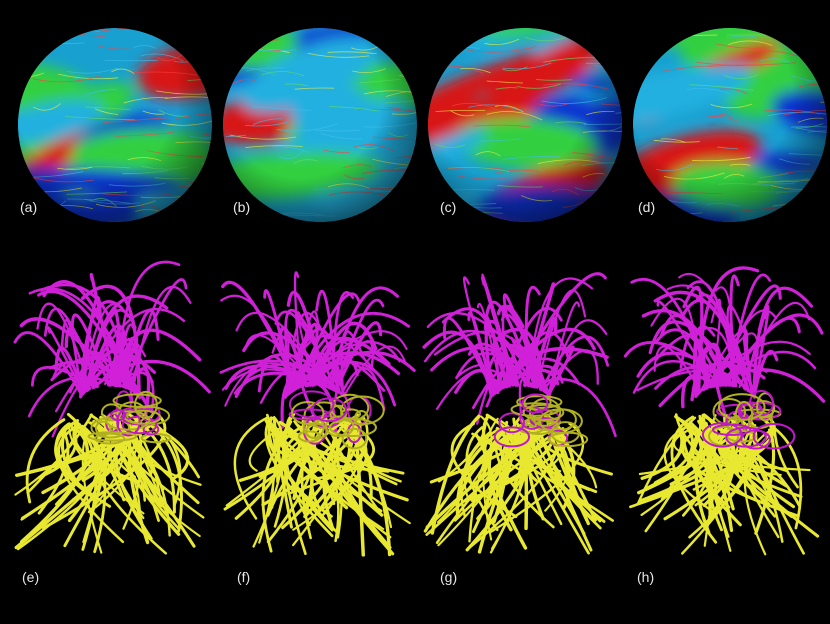  I want to click on panel-label: (d), so click(646, 207).